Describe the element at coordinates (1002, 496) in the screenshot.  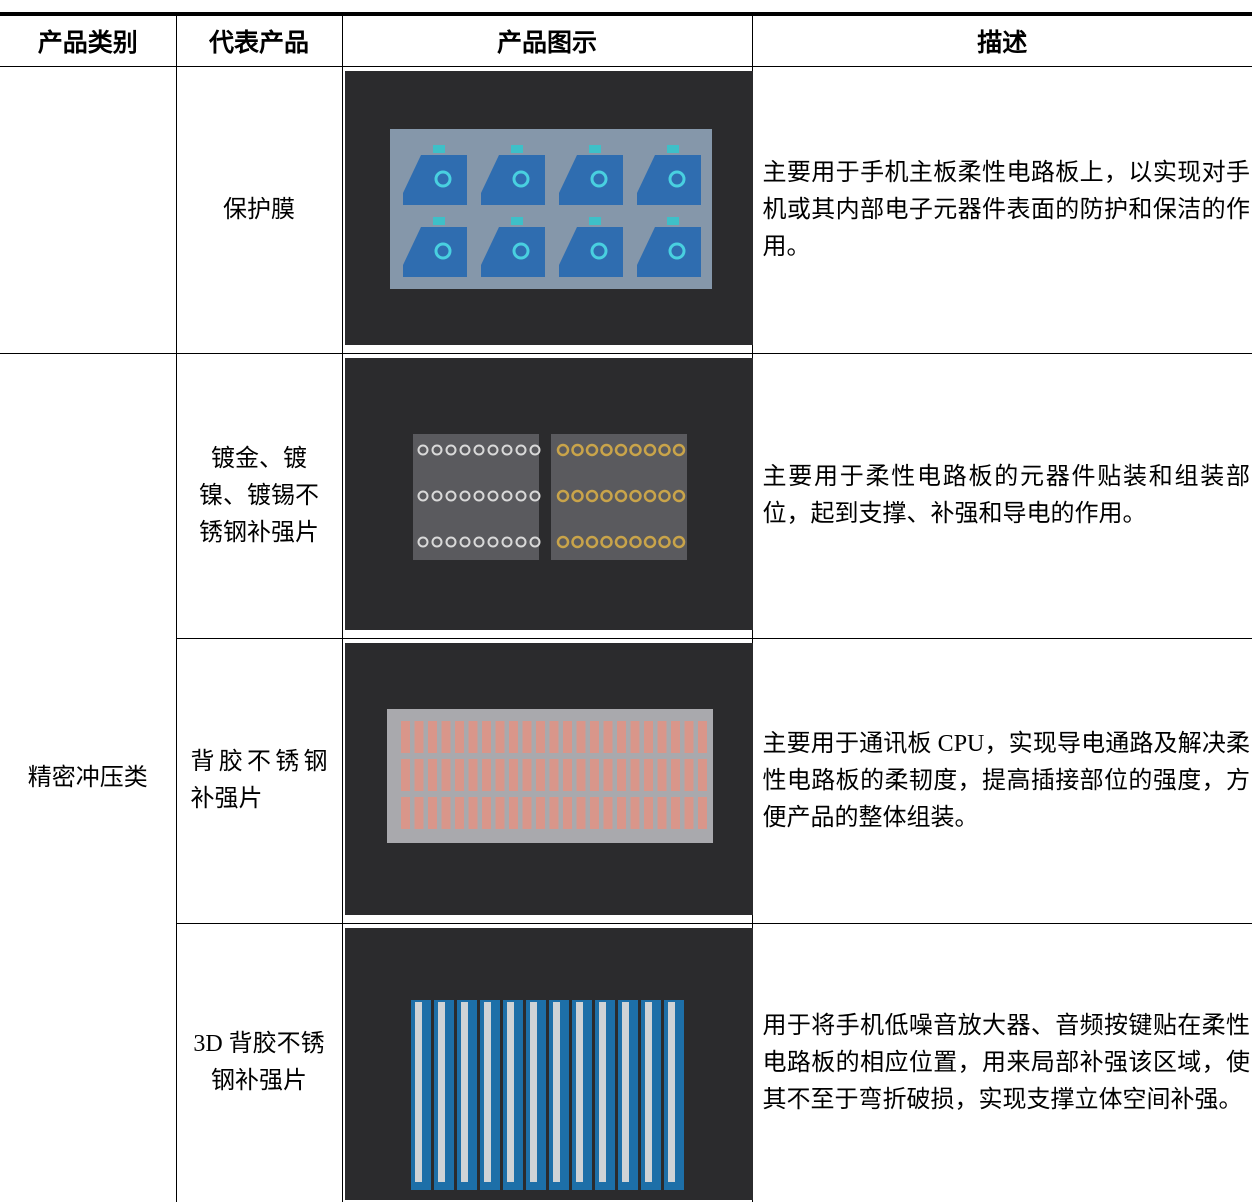
I see `description-cell: 主要用于柔性电路板的元器件贴装和组装部位，起到支撑、补强和导电的作用。` at that location.